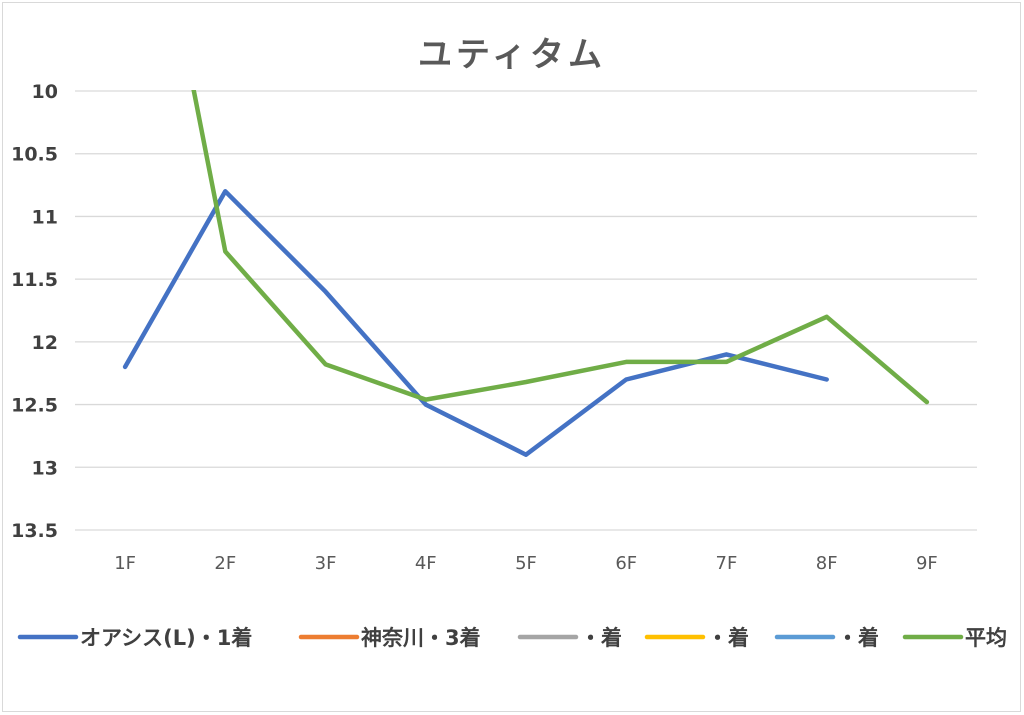 The image size is (1024, 715). I want to click on y-tick-label: 11, so click(45, 217).